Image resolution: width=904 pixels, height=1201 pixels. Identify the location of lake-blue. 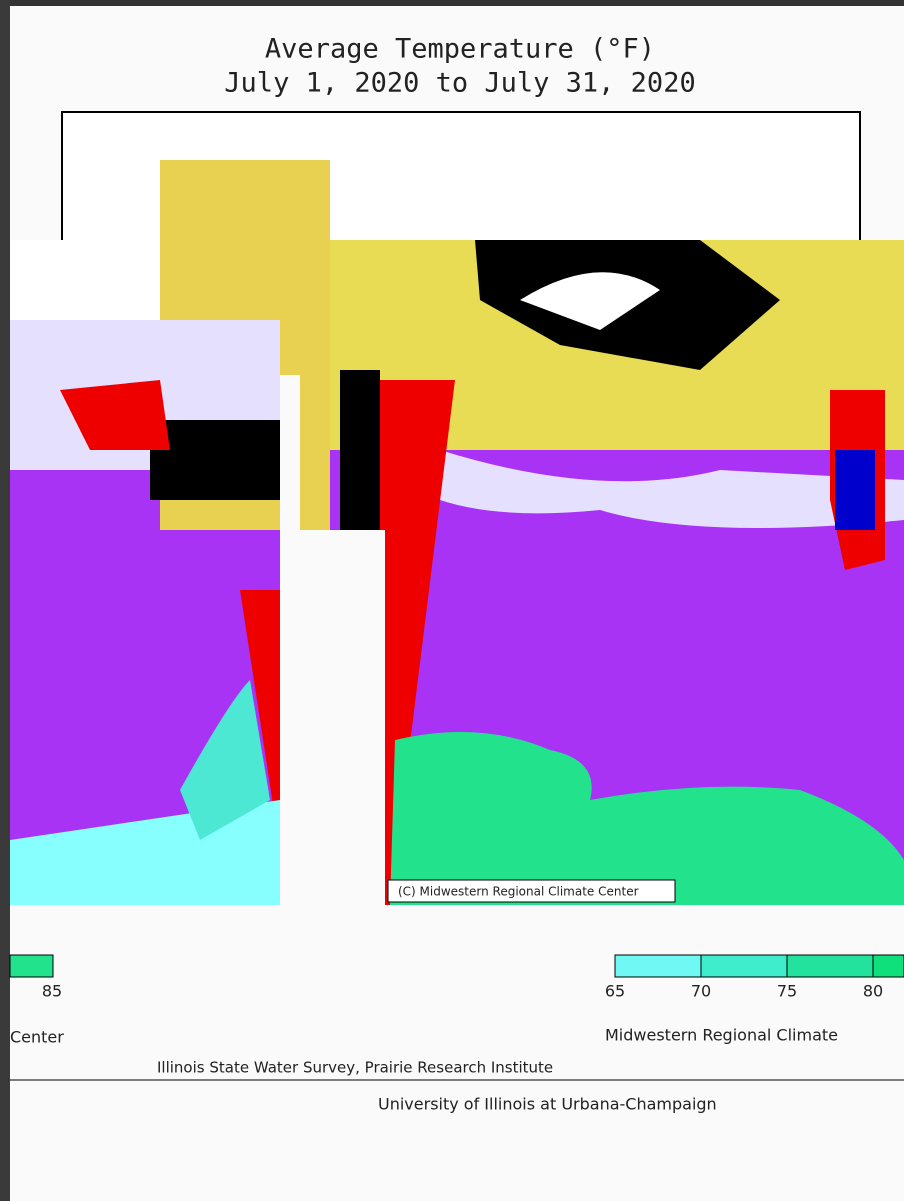
(855, 490).